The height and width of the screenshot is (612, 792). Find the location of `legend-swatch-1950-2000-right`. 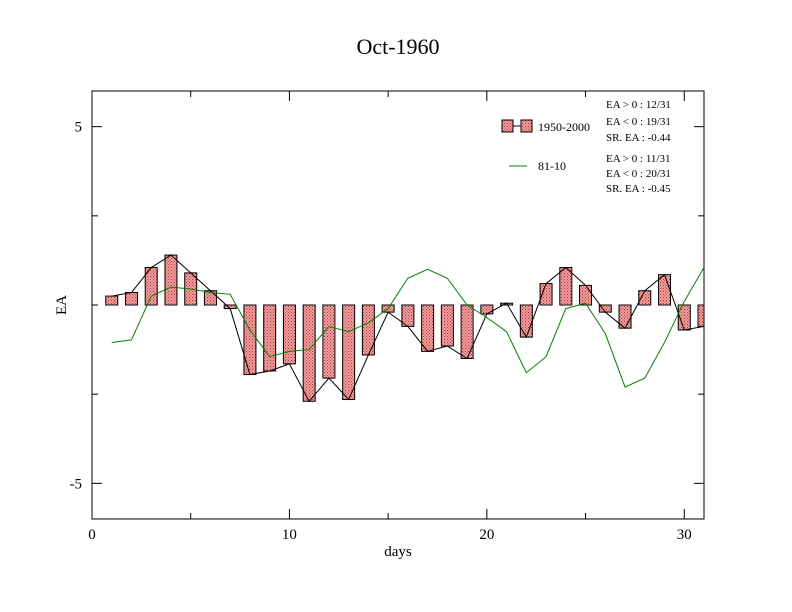

legend-swatch-1950-2000-right is located at coordinates (526, 126).